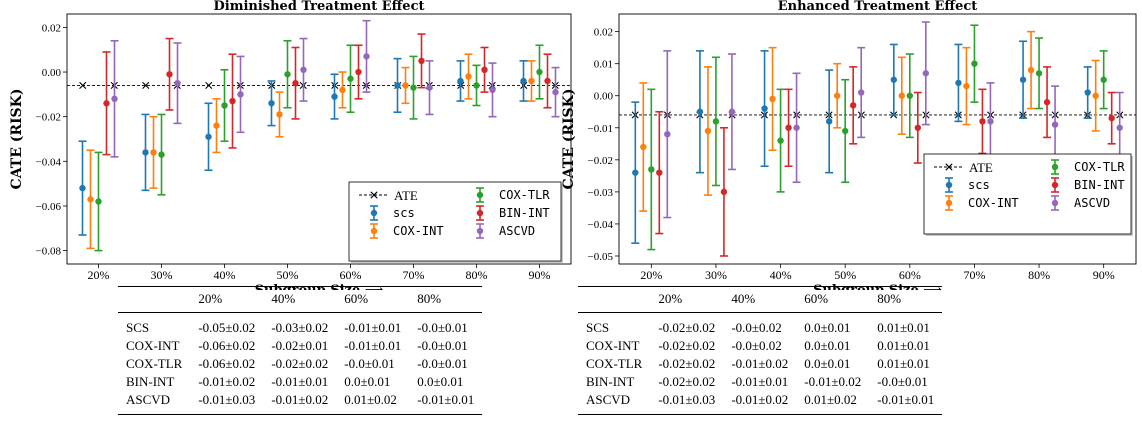  I want to click on table-cell: -0.05±0.02, so click(227, 327).